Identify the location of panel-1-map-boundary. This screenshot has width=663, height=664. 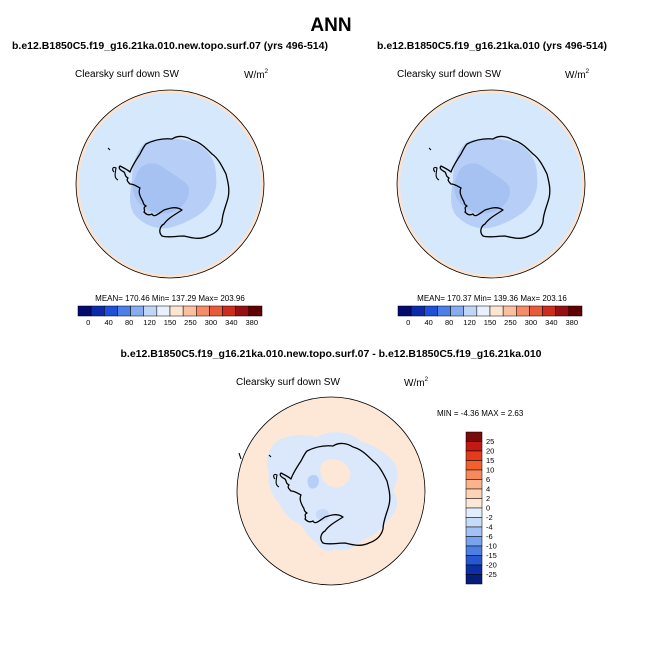
(170, 184).